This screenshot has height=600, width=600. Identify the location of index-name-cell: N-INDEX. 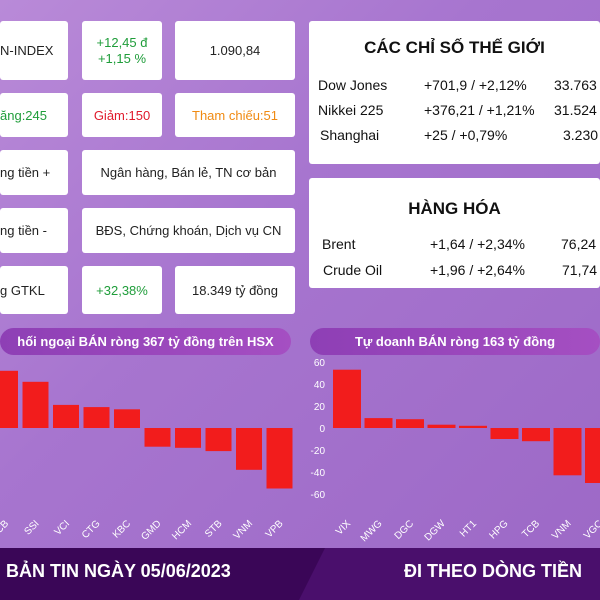
(34, 50).